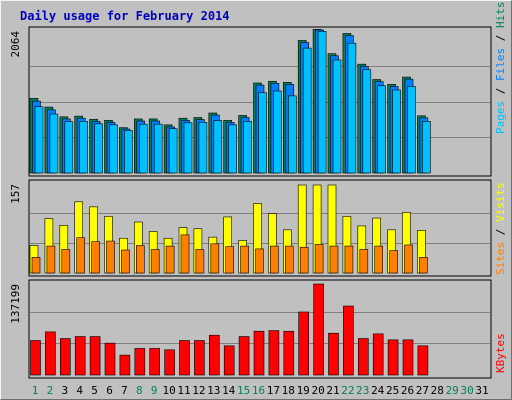  I want to click on day-label: 21, so click(332, 390).